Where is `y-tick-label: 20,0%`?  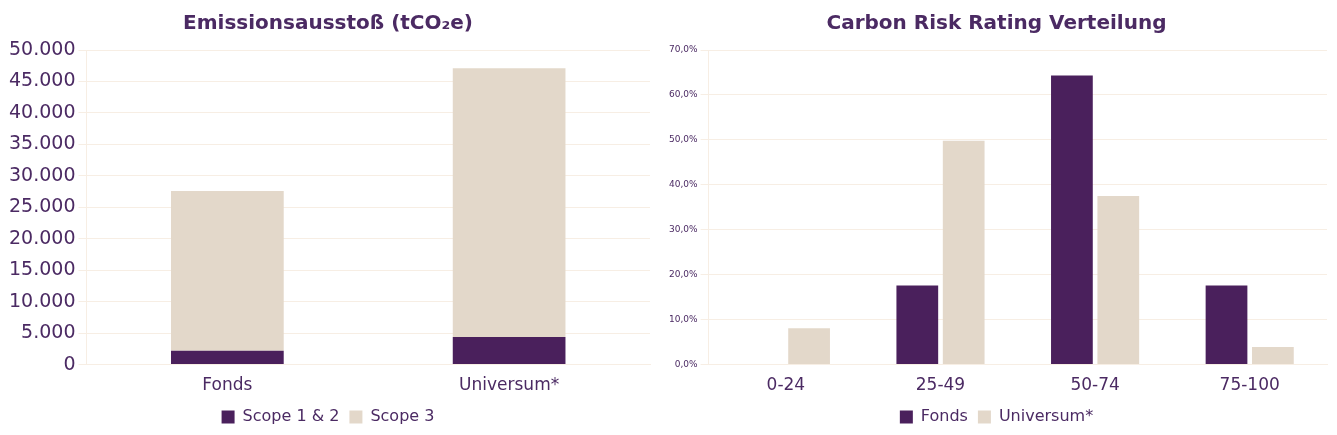
y-tick-label: 20,0% is located at coordinates (684, 274).